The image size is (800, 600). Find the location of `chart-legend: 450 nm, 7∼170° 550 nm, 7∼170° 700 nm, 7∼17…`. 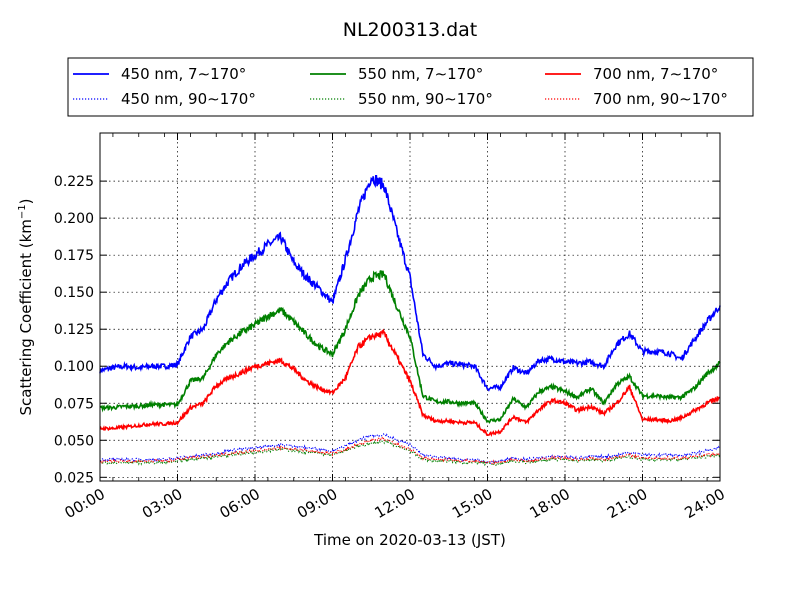

chart-legend: 450 nm, 7∼170° 550 nm, 7∼170° 700 nm, 7∼17… is located at coordinates (410, 87).